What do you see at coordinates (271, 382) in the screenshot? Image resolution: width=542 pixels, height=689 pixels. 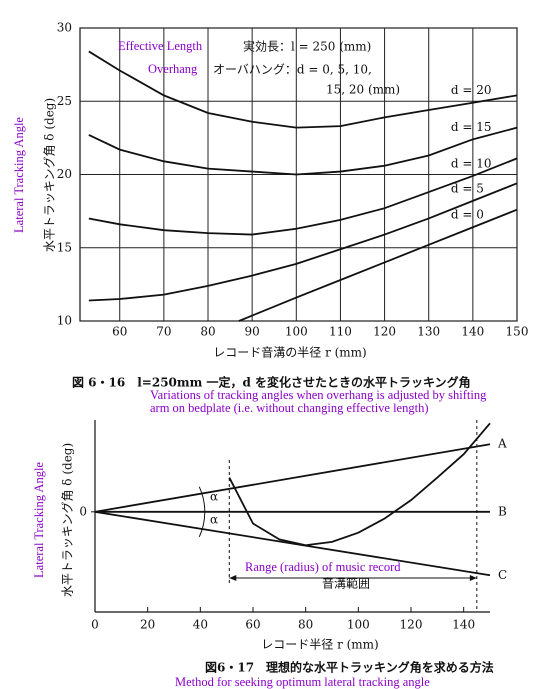 I see `caption: 図 6・16 l=250mm 一定，d を変化させたときの水平トラッキング角` at bounding box center [271, 382].